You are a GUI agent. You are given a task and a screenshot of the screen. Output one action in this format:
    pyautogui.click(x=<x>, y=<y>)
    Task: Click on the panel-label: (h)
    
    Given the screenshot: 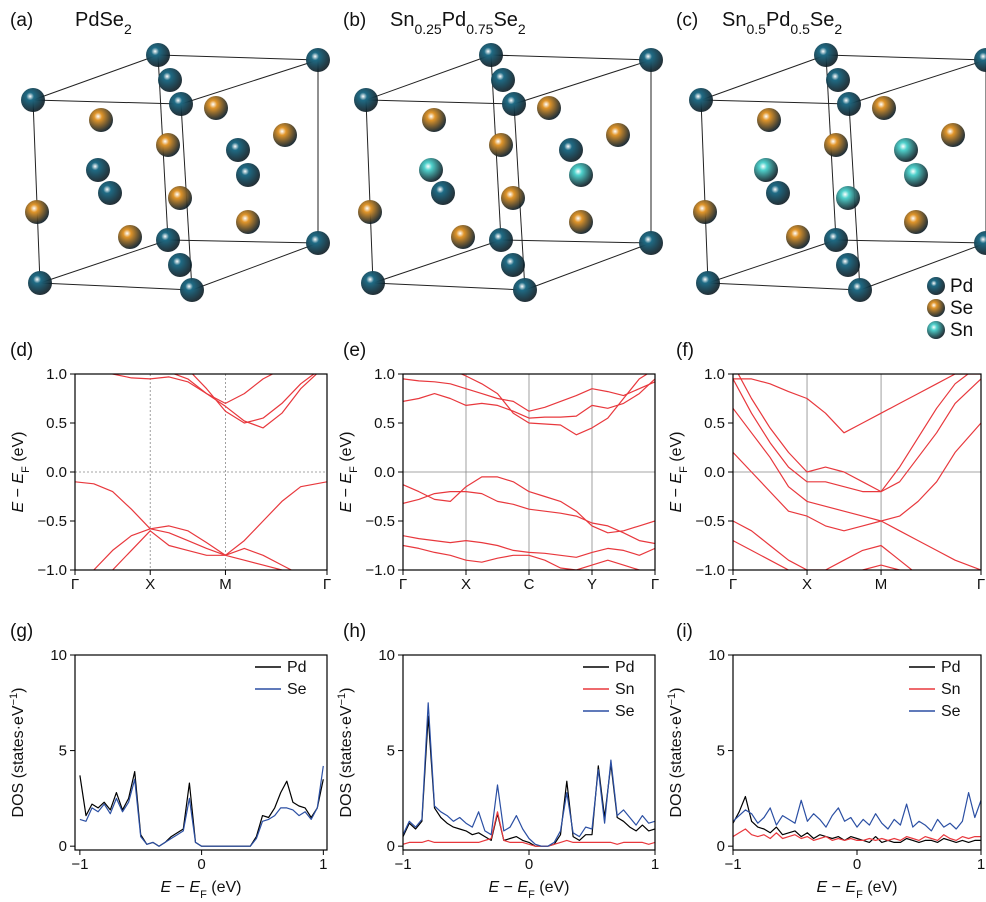 What is the action you would take?
    pyautogui.click(x=354, y=631)
    